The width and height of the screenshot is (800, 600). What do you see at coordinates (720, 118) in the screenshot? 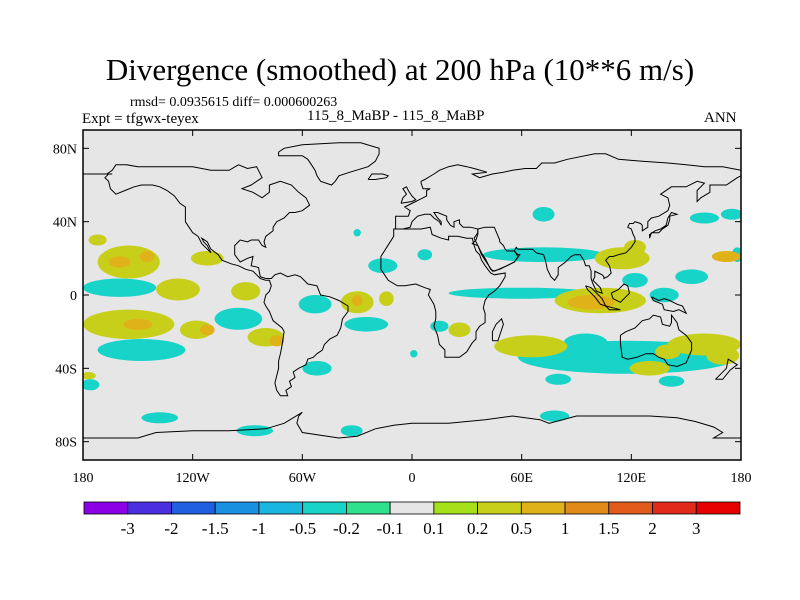
I see `period-label: ANN` at bounding box center [720, 118].